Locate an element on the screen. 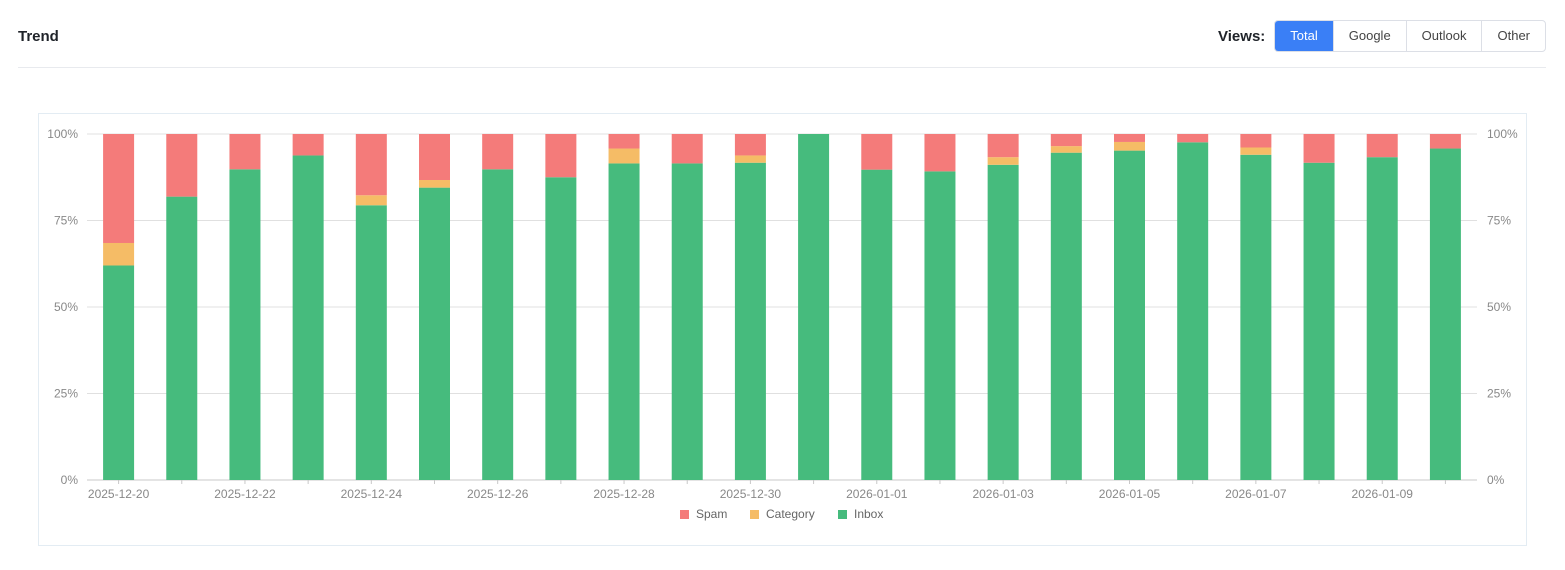 The height and width of the screenshot is (570, 1565). view-outlook-button: Outlook is located at coordinates (1443, 36).